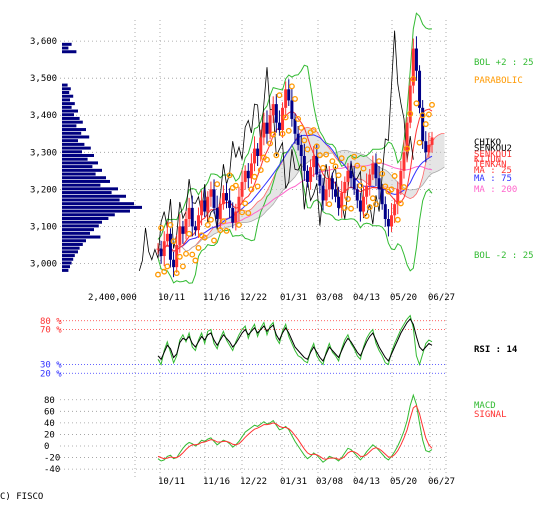  I want to click on rsi-tick-label: 80 %, so click(51, 322).